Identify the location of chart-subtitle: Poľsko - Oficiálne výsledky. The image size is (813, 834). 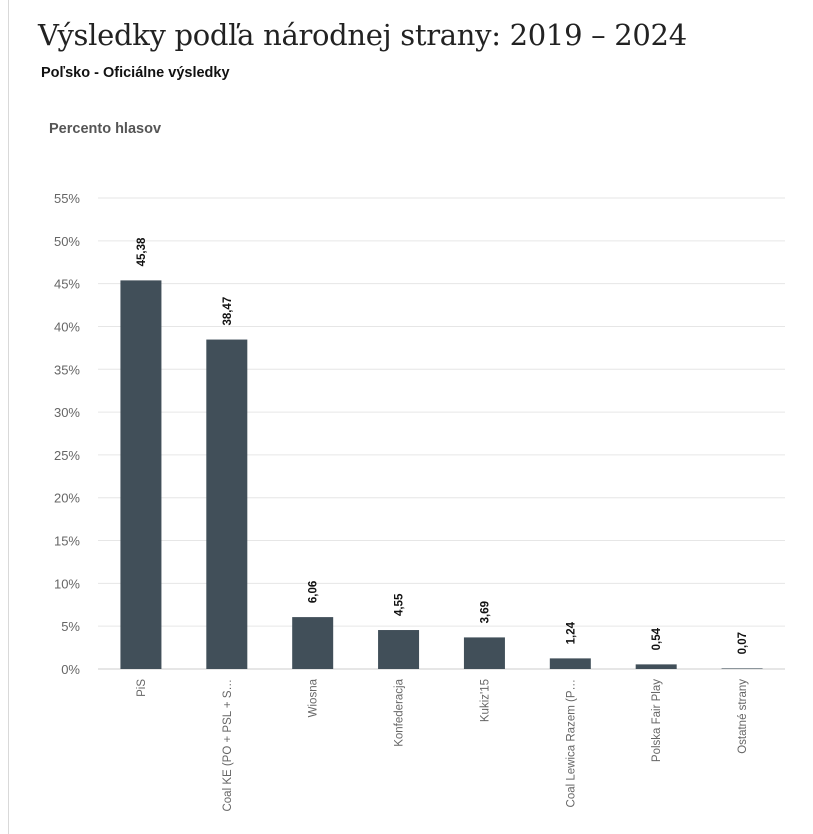
(135, 73).